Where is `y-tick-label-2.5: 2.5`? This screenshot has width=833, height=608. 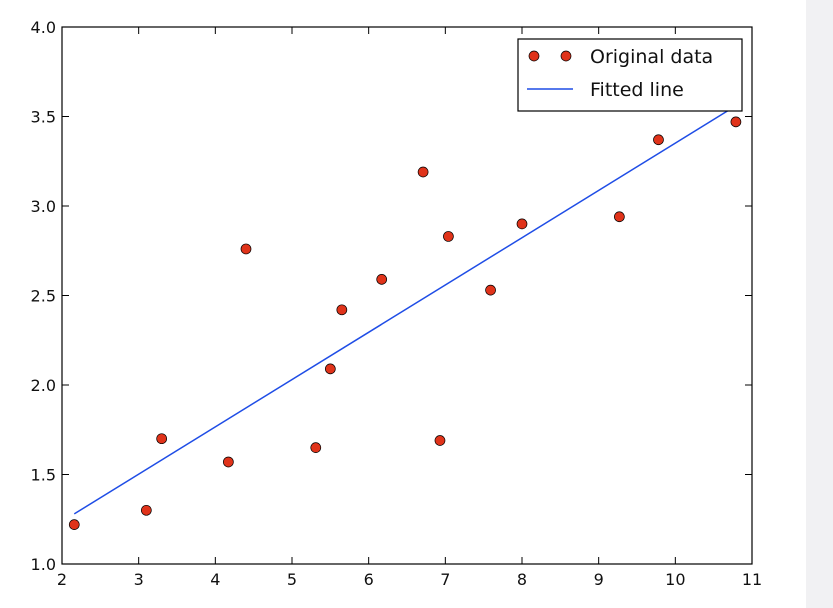
y-tick-label-2.5: 2.5 is located at coordinates (43, 296).